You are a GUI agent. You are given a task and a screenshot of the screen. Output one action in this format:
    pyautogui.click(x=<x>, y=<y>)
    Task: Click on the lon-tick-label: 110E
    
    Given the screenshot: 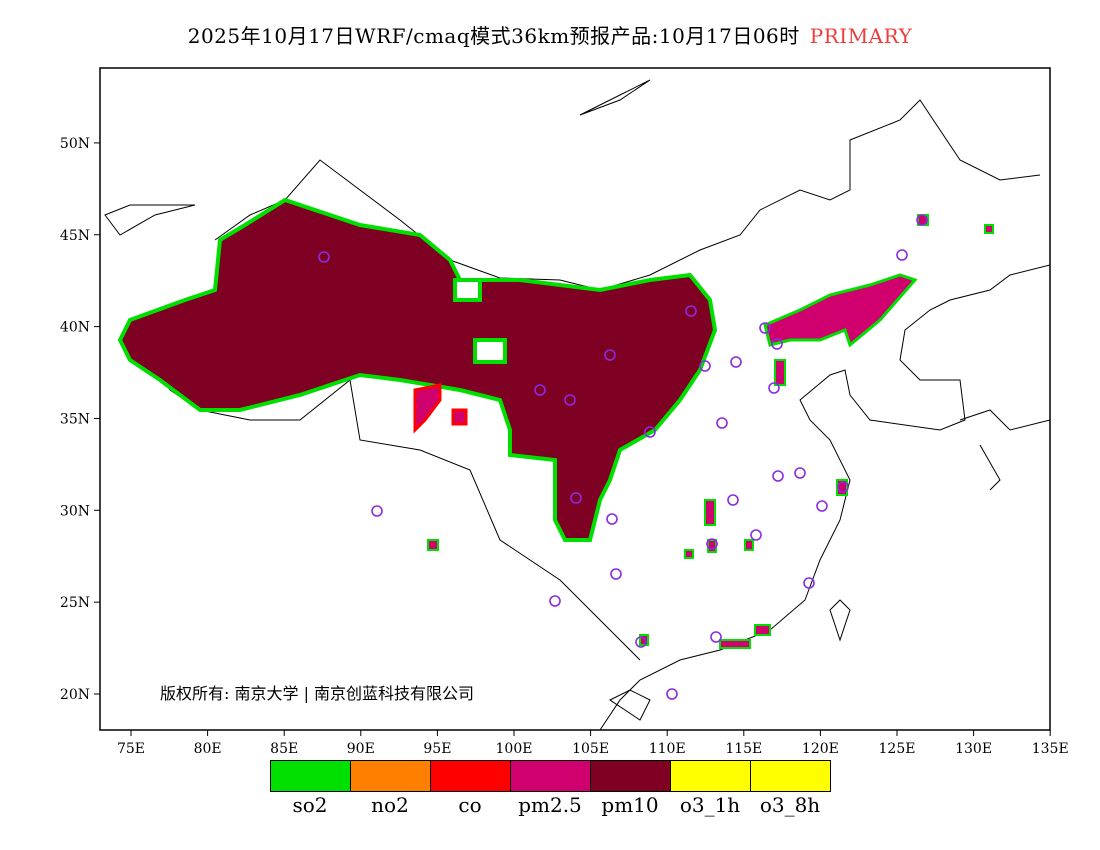 What is the action you would take?
    pyautogui.click(x=667, y=749)
    